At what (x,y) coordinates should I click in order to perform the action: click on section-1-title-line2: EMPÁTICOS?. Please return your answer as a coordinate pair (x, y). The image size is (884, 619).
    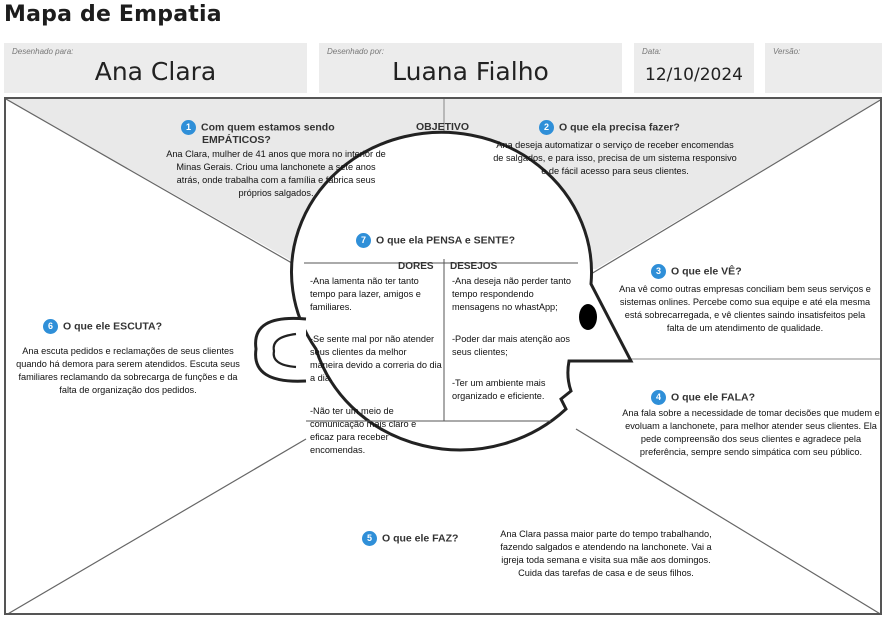
    Looking at the image, I should click on (236, 140).